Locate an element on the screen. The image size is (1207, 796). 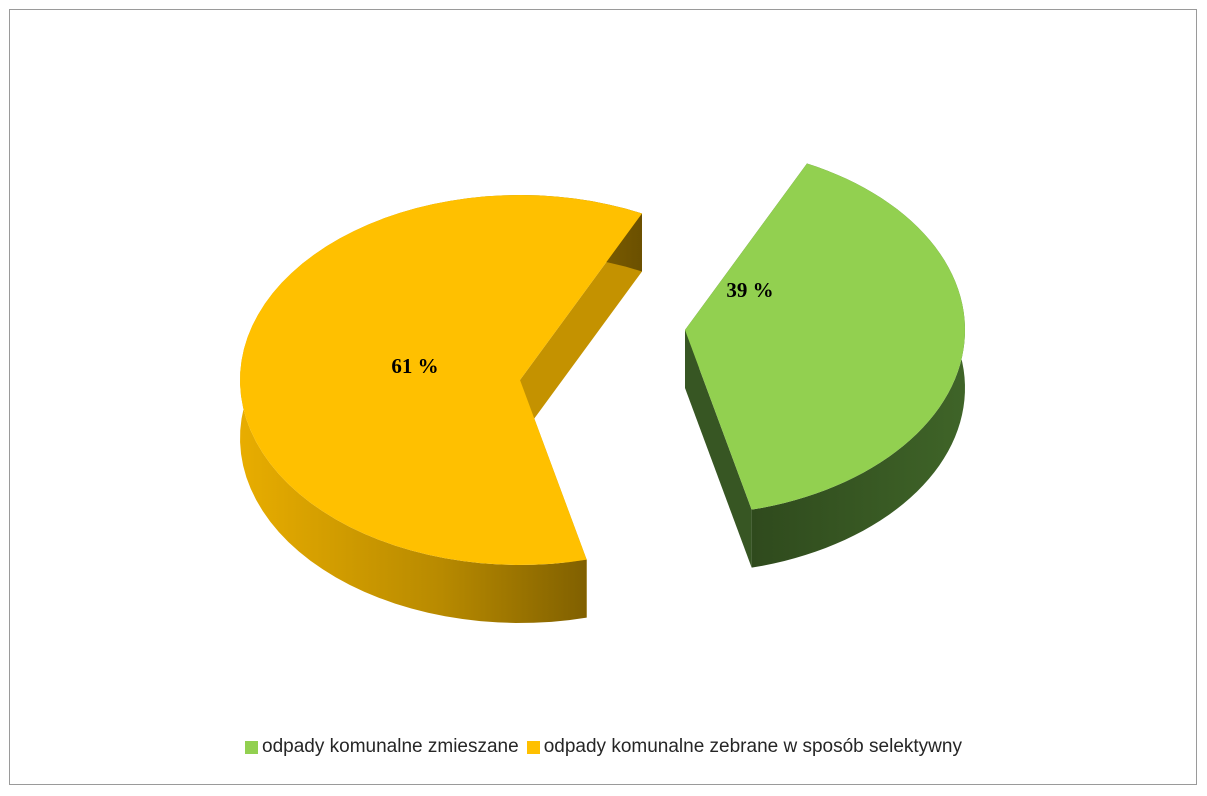
data-label-selektywne: 61 % is located at coordinates (414, 366).